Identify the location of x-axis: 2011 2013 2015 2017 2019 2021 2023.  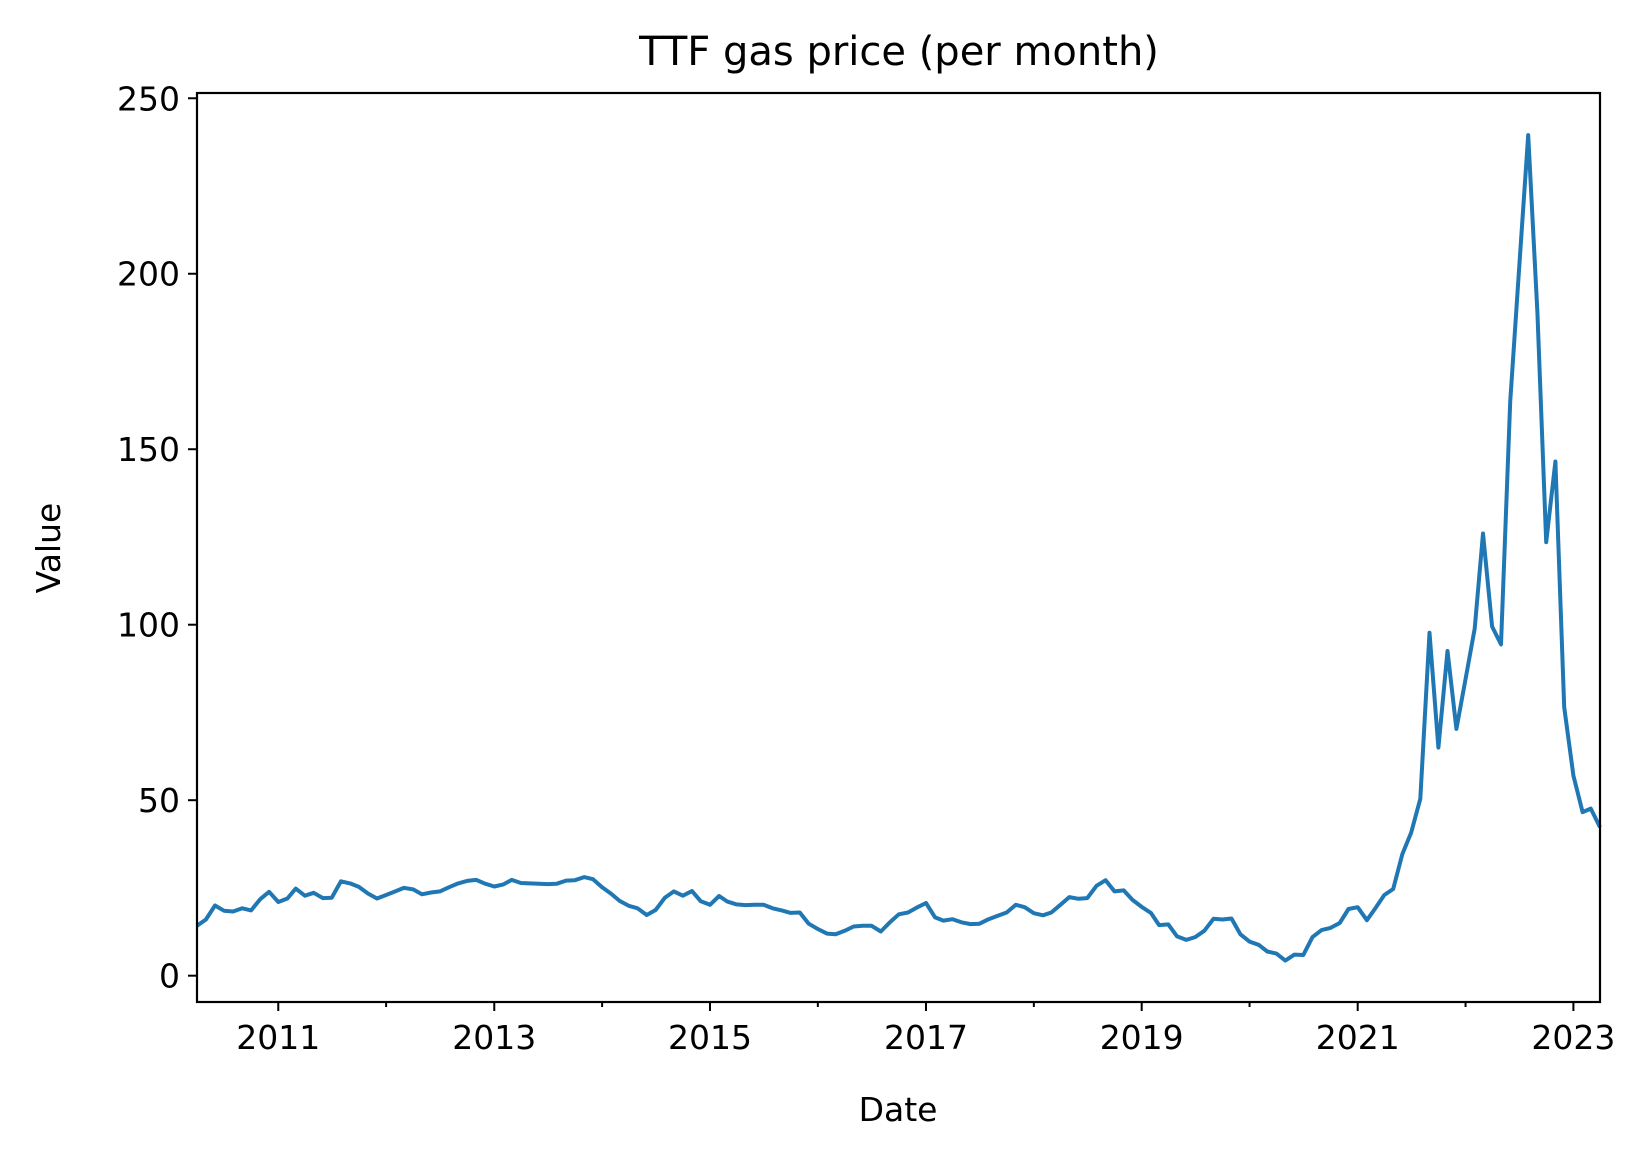
(925, 1029).